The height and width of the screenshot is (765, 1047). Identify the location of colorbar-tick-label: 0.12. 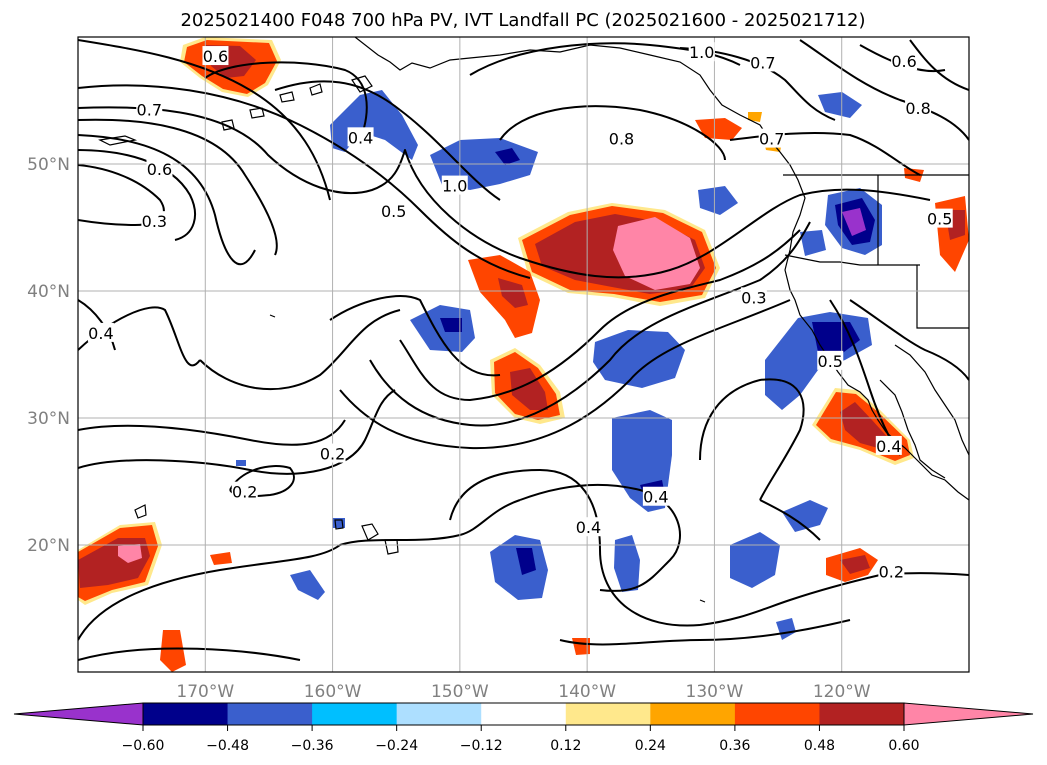
(565, 746).